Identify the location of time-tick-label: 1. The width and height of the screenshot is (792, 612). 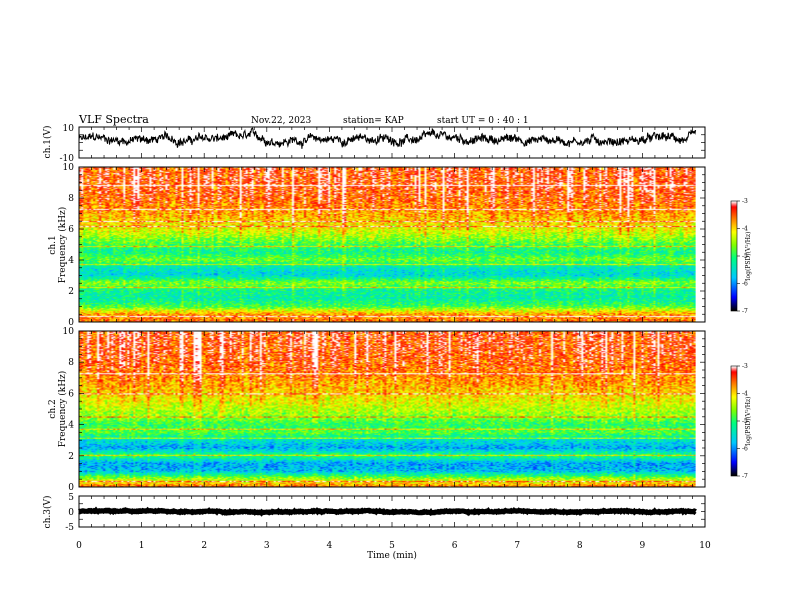
(142, 546).